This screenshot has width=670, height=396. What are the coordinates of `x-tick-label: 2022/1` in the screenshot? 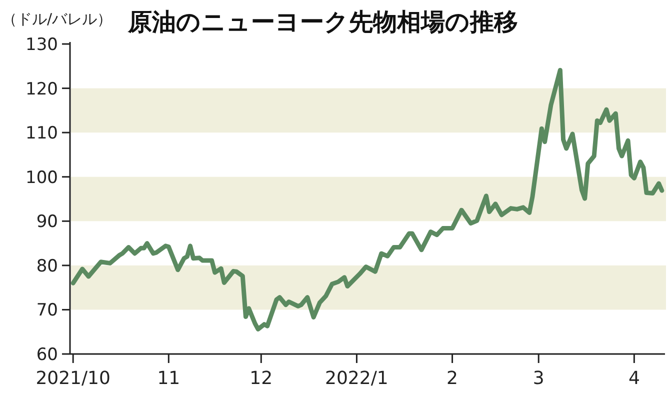 It's located at (356, 378).